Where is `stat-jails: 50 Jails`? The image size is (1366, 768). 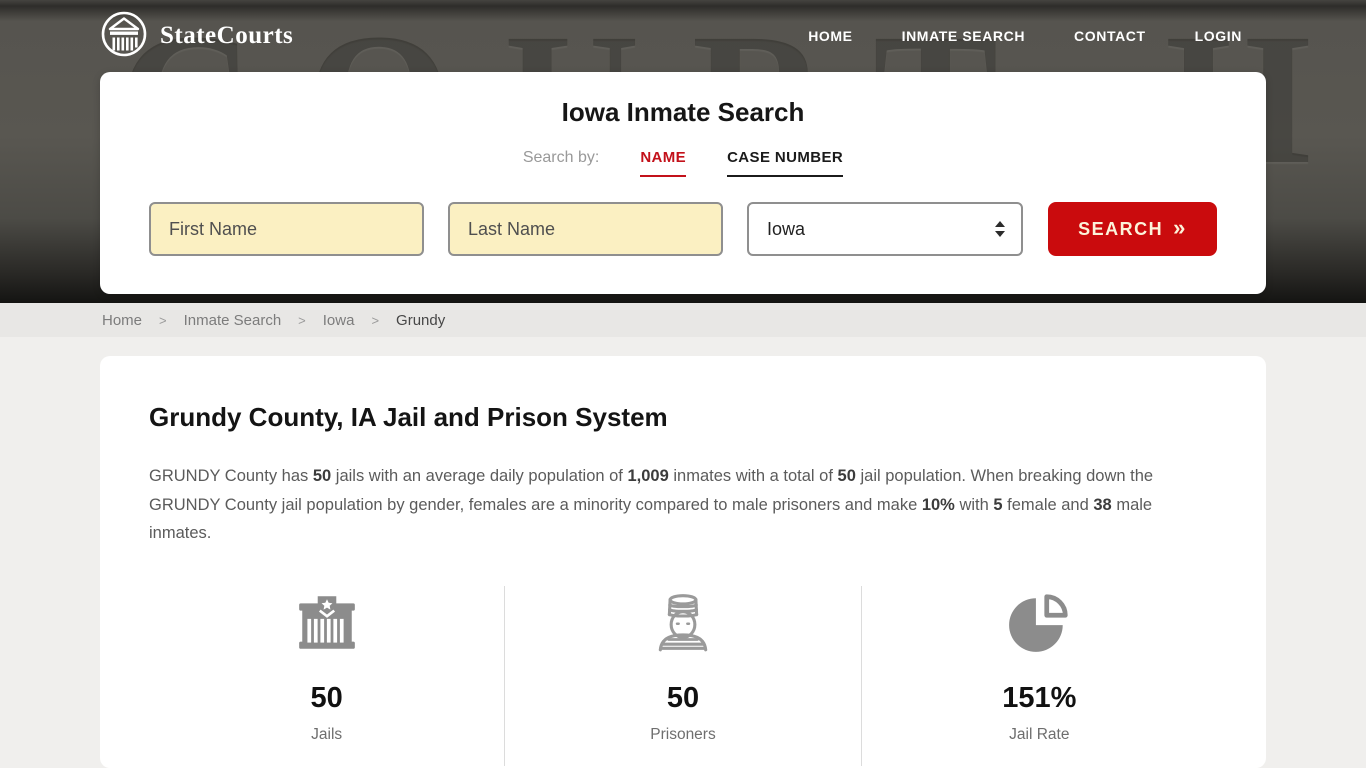
stat-jails: 50 Jails is located at coordinates (326, 676).